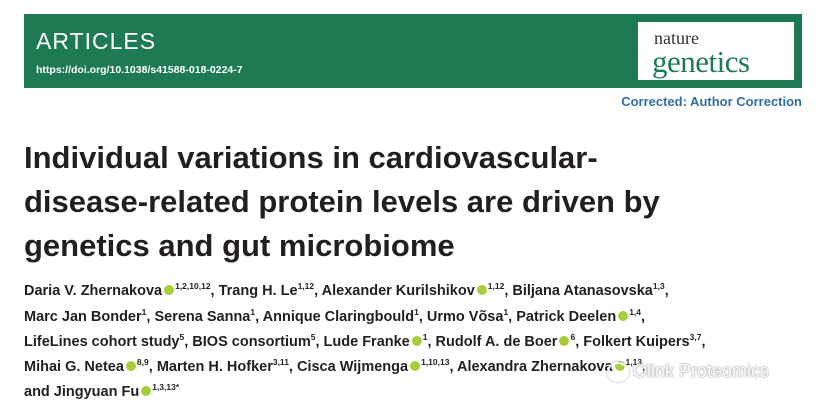 The image size is (827, 403). I want to click on affiliation-superscript: 6, so click(573, 337).